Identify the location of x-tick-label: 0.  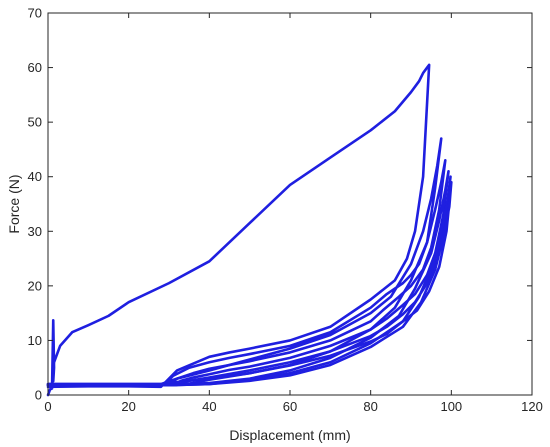
(47, 406).